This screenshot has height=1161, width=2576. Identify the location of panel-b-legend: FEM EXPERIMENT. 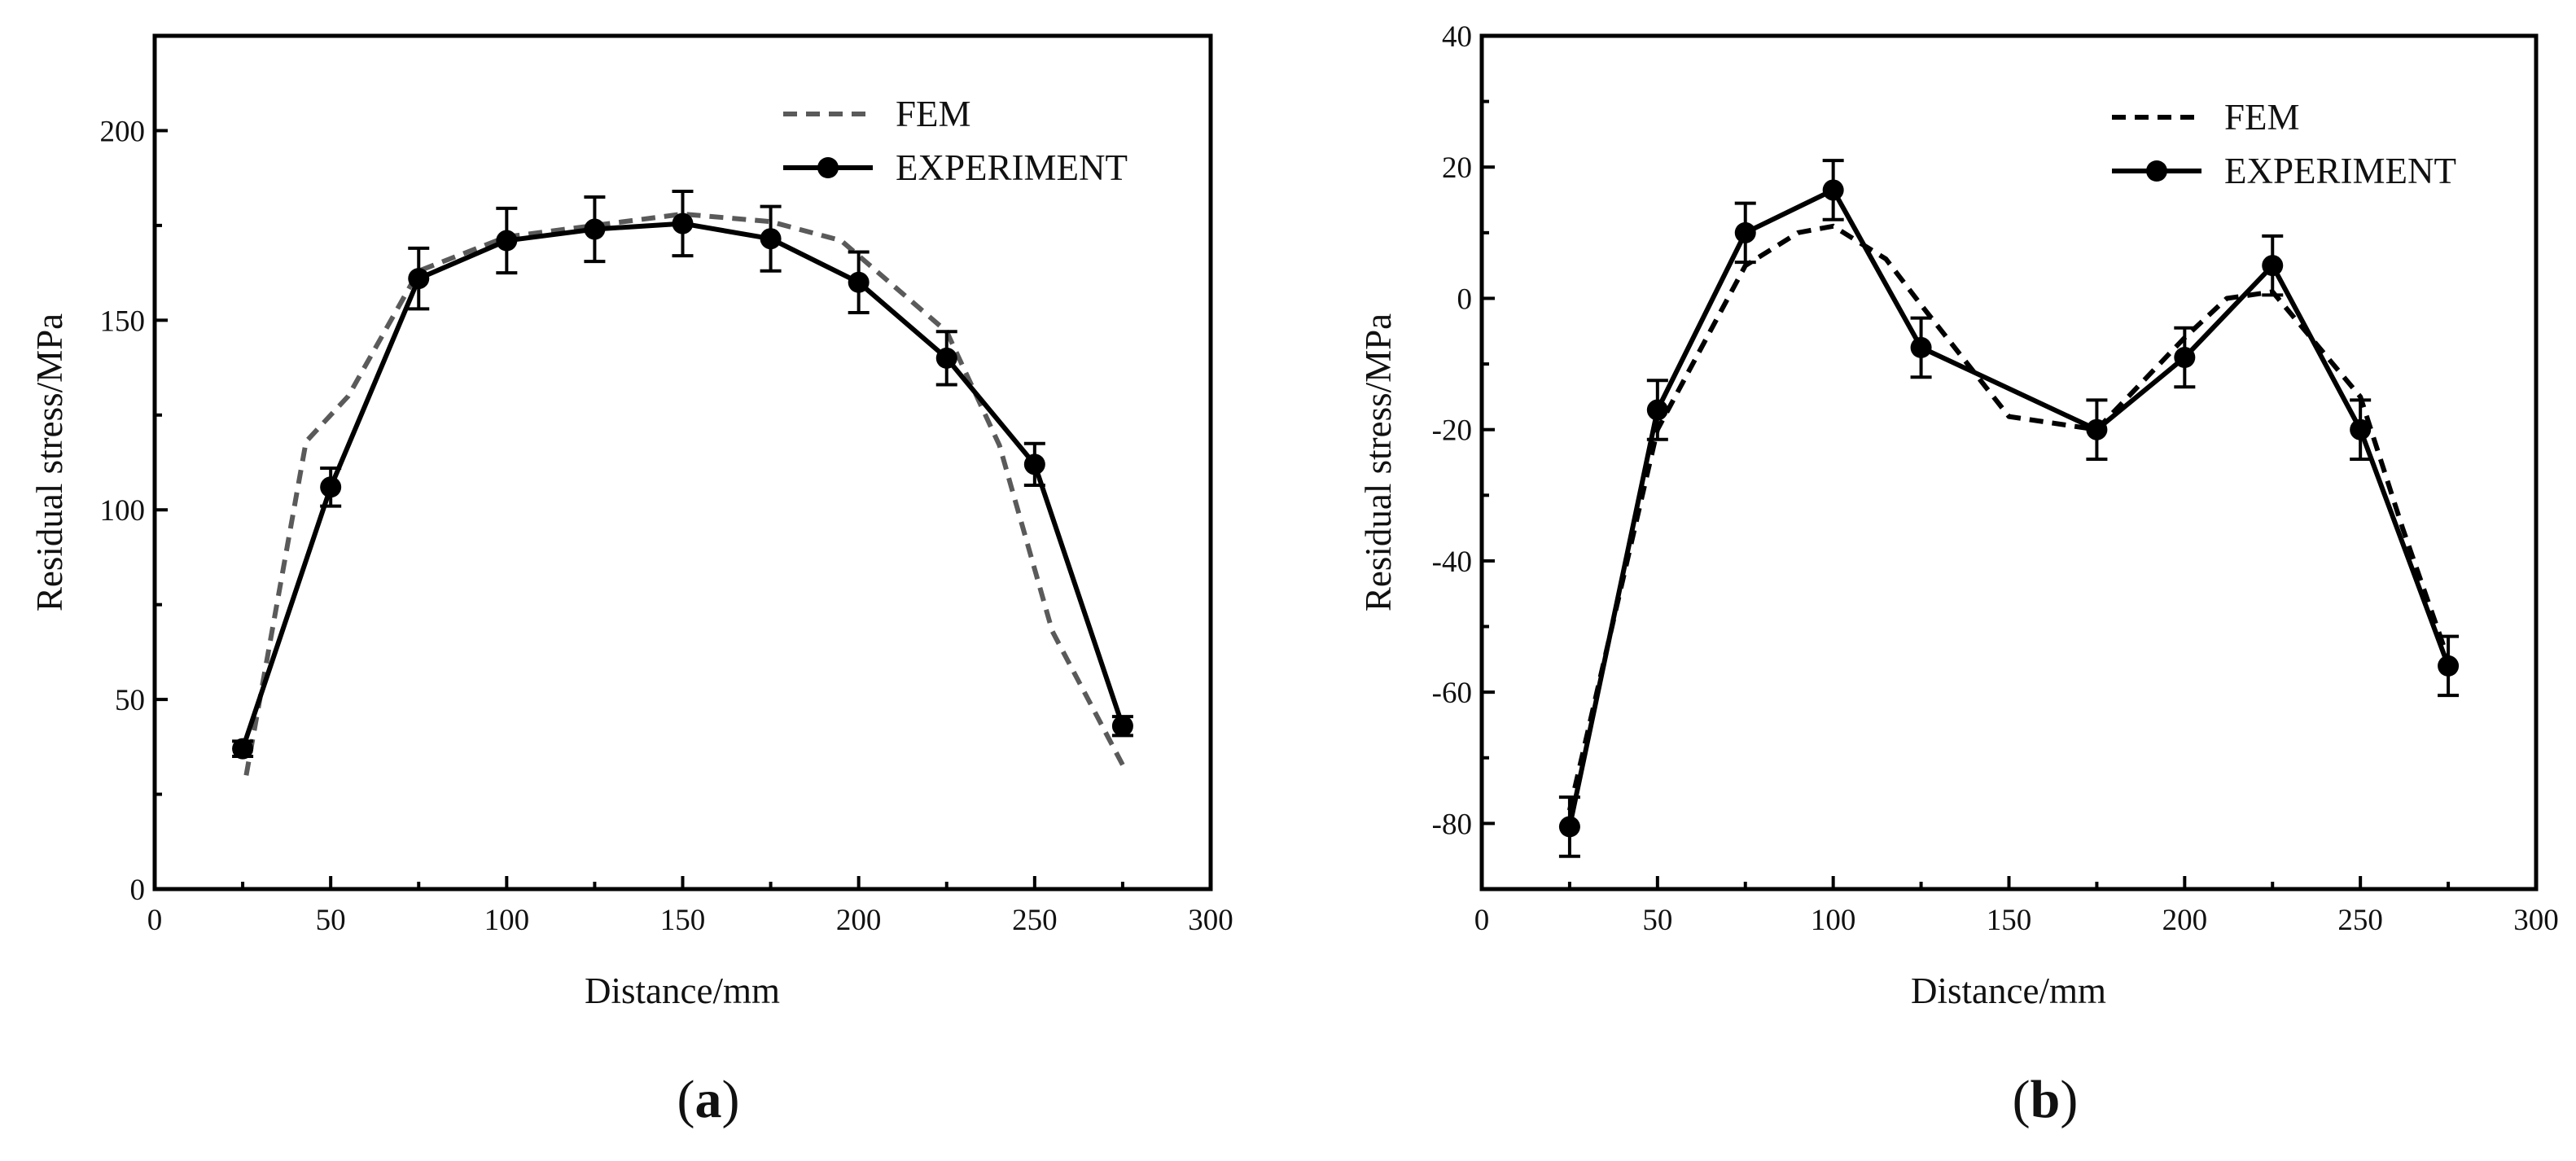
(2284, 144).